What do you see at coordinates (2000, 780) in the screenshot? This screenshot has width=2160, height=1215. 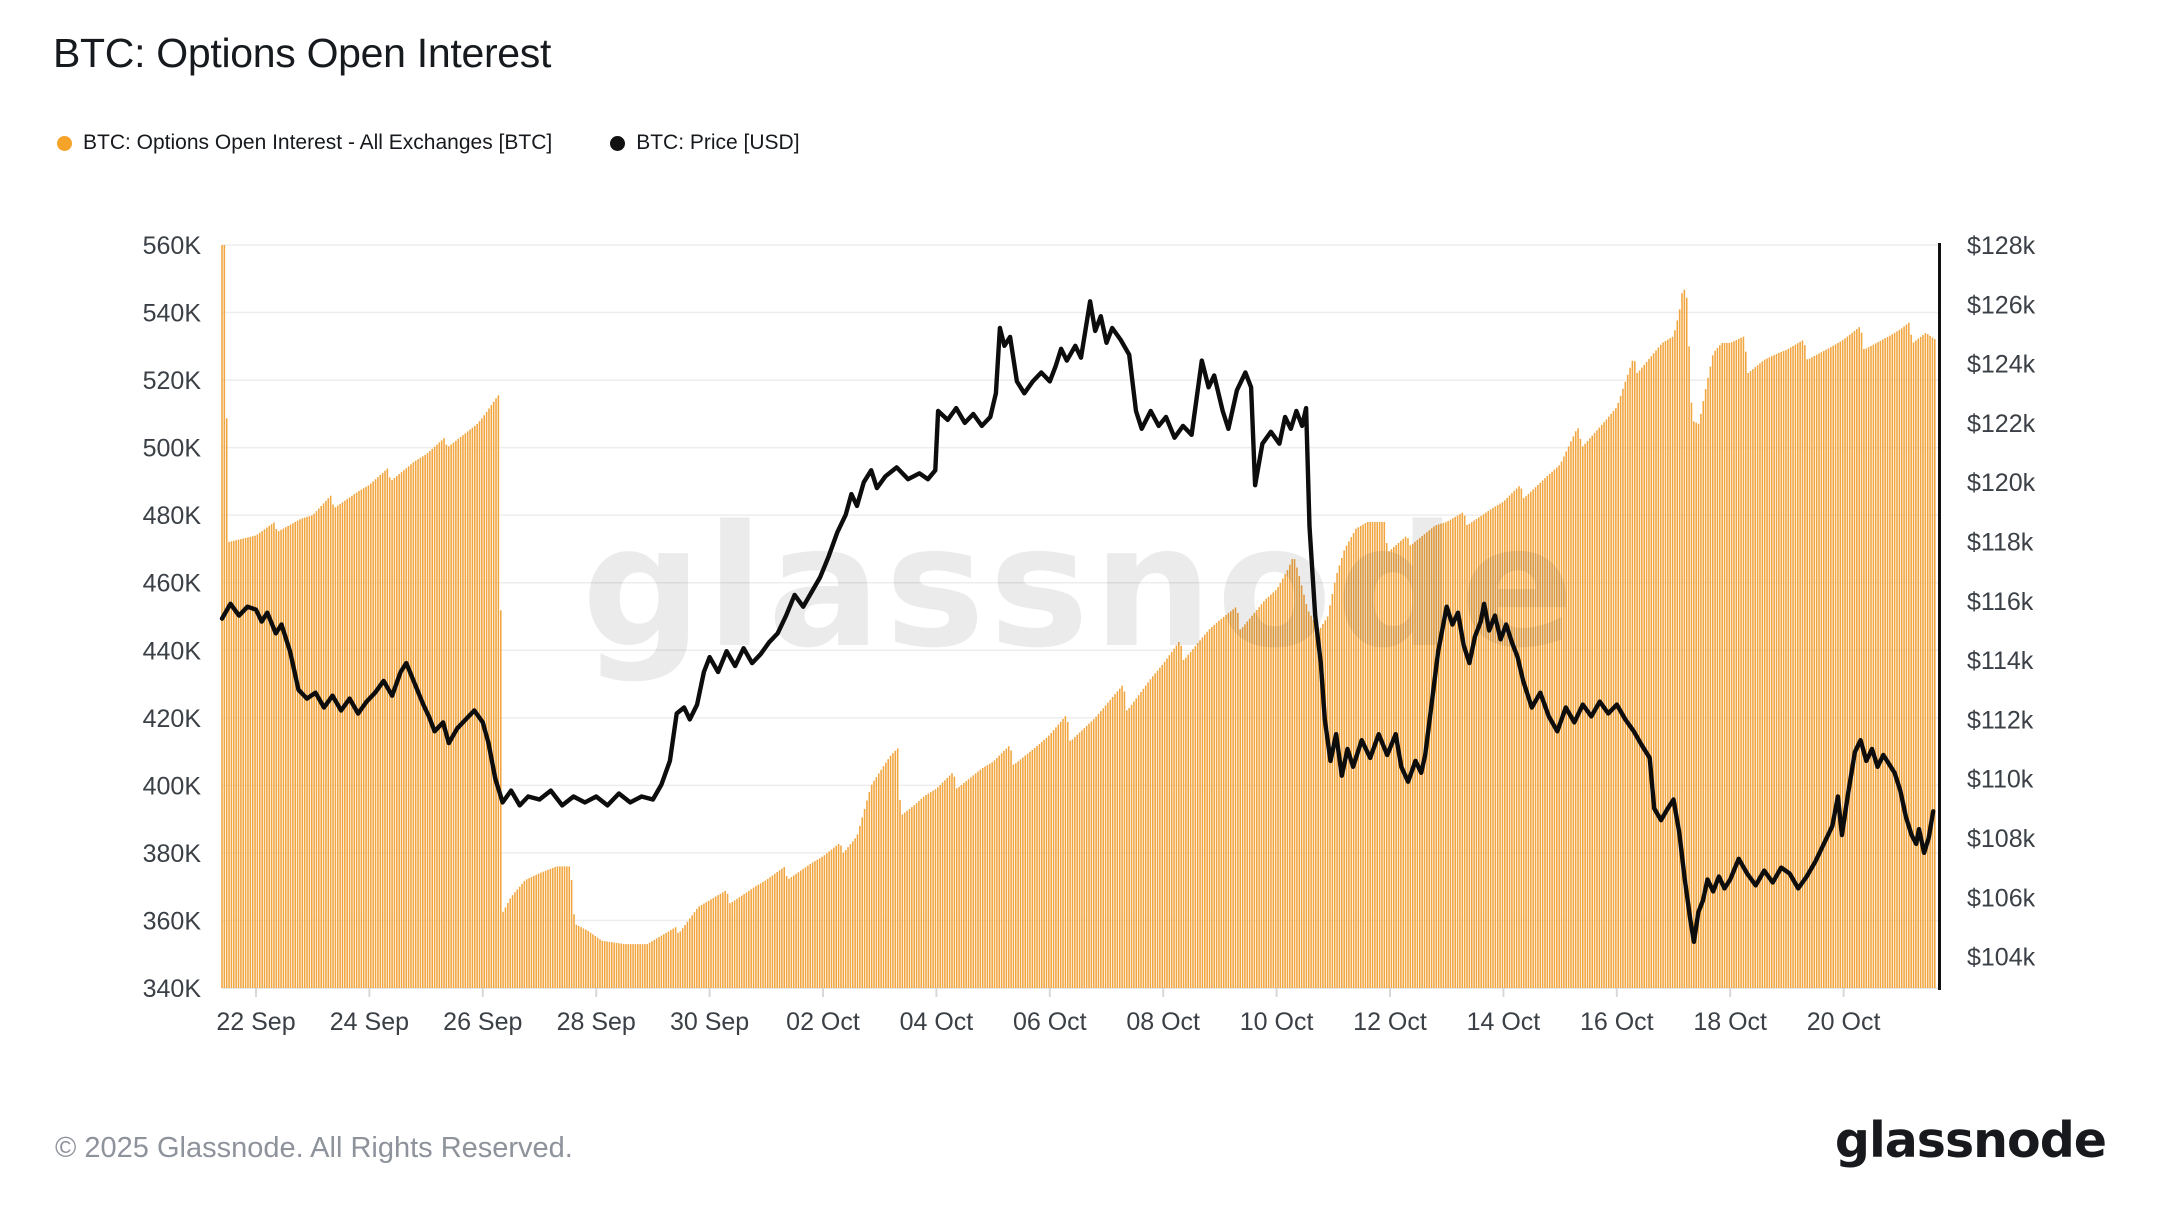 I see `svg-text: $110k` at bounding box center [2000, 780].